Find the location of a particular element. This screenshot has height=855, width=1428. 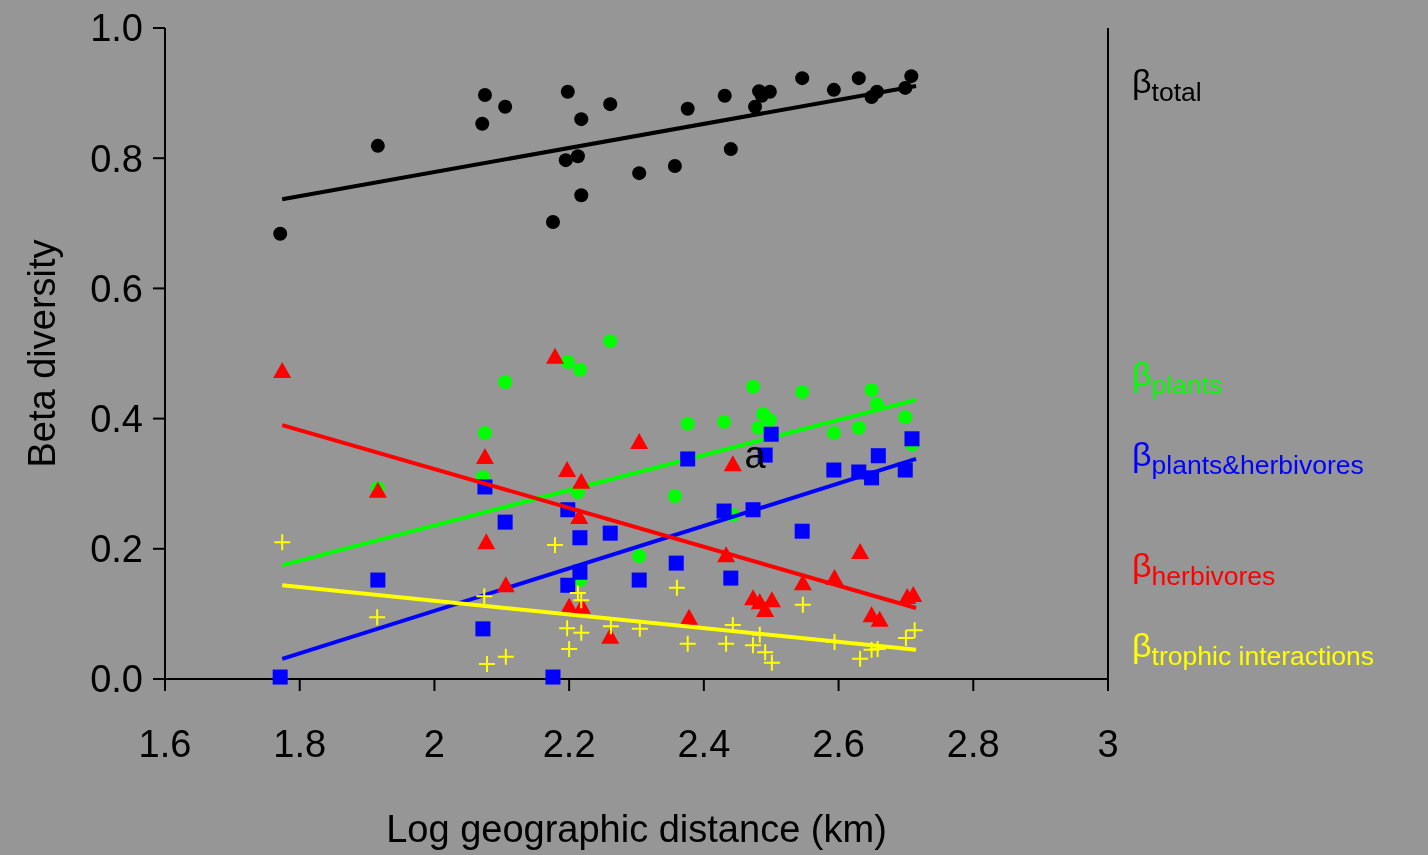

x-axis-title: Log geographic distance (km) is located at coordinates (636, 829).